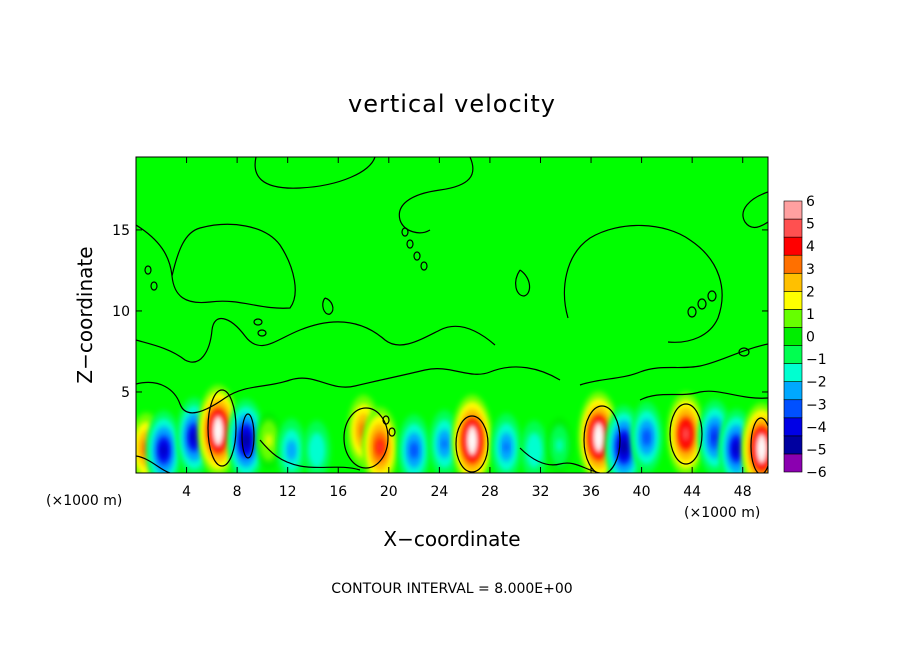  What do you see at coordinates (722, 513) in the screenshot?
I see `x-unit-right: (×1000 m)` at bounding box center [722, 513].